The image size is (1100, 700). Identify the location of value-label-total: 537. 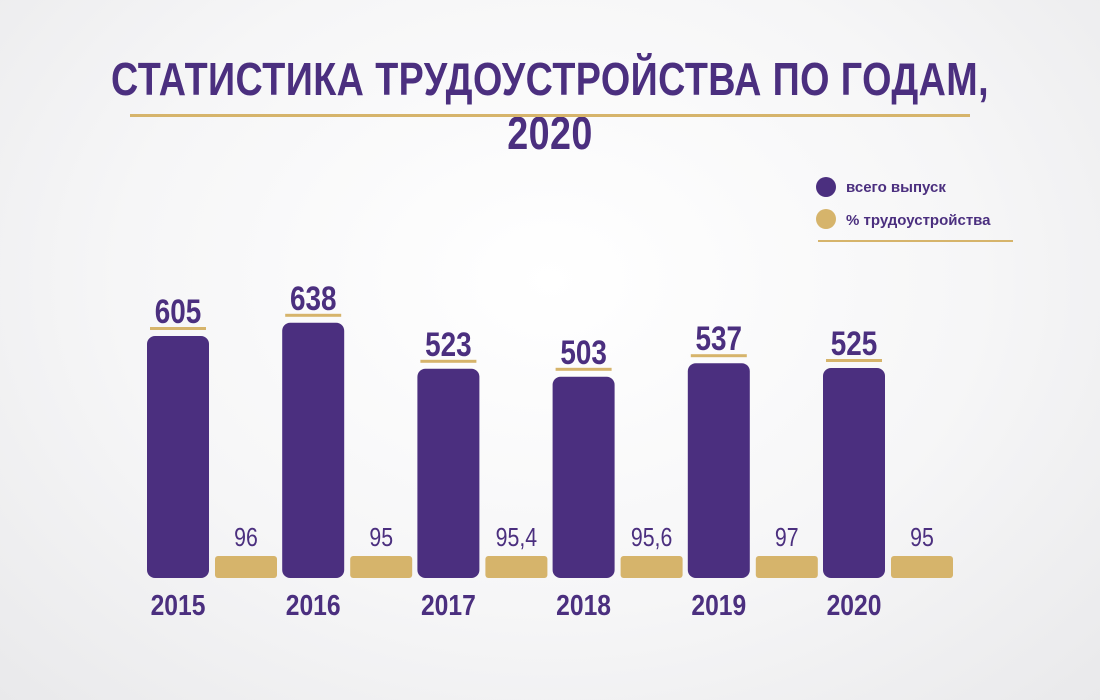
(719, 339).